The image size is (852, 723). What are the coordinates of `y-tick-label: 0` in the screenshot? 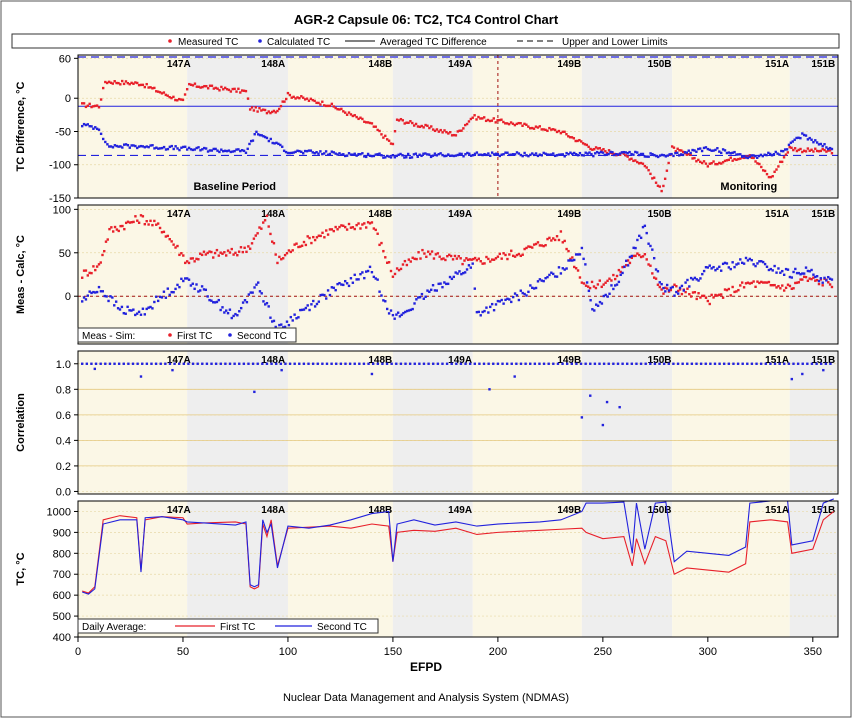 It's located at (68, 297).